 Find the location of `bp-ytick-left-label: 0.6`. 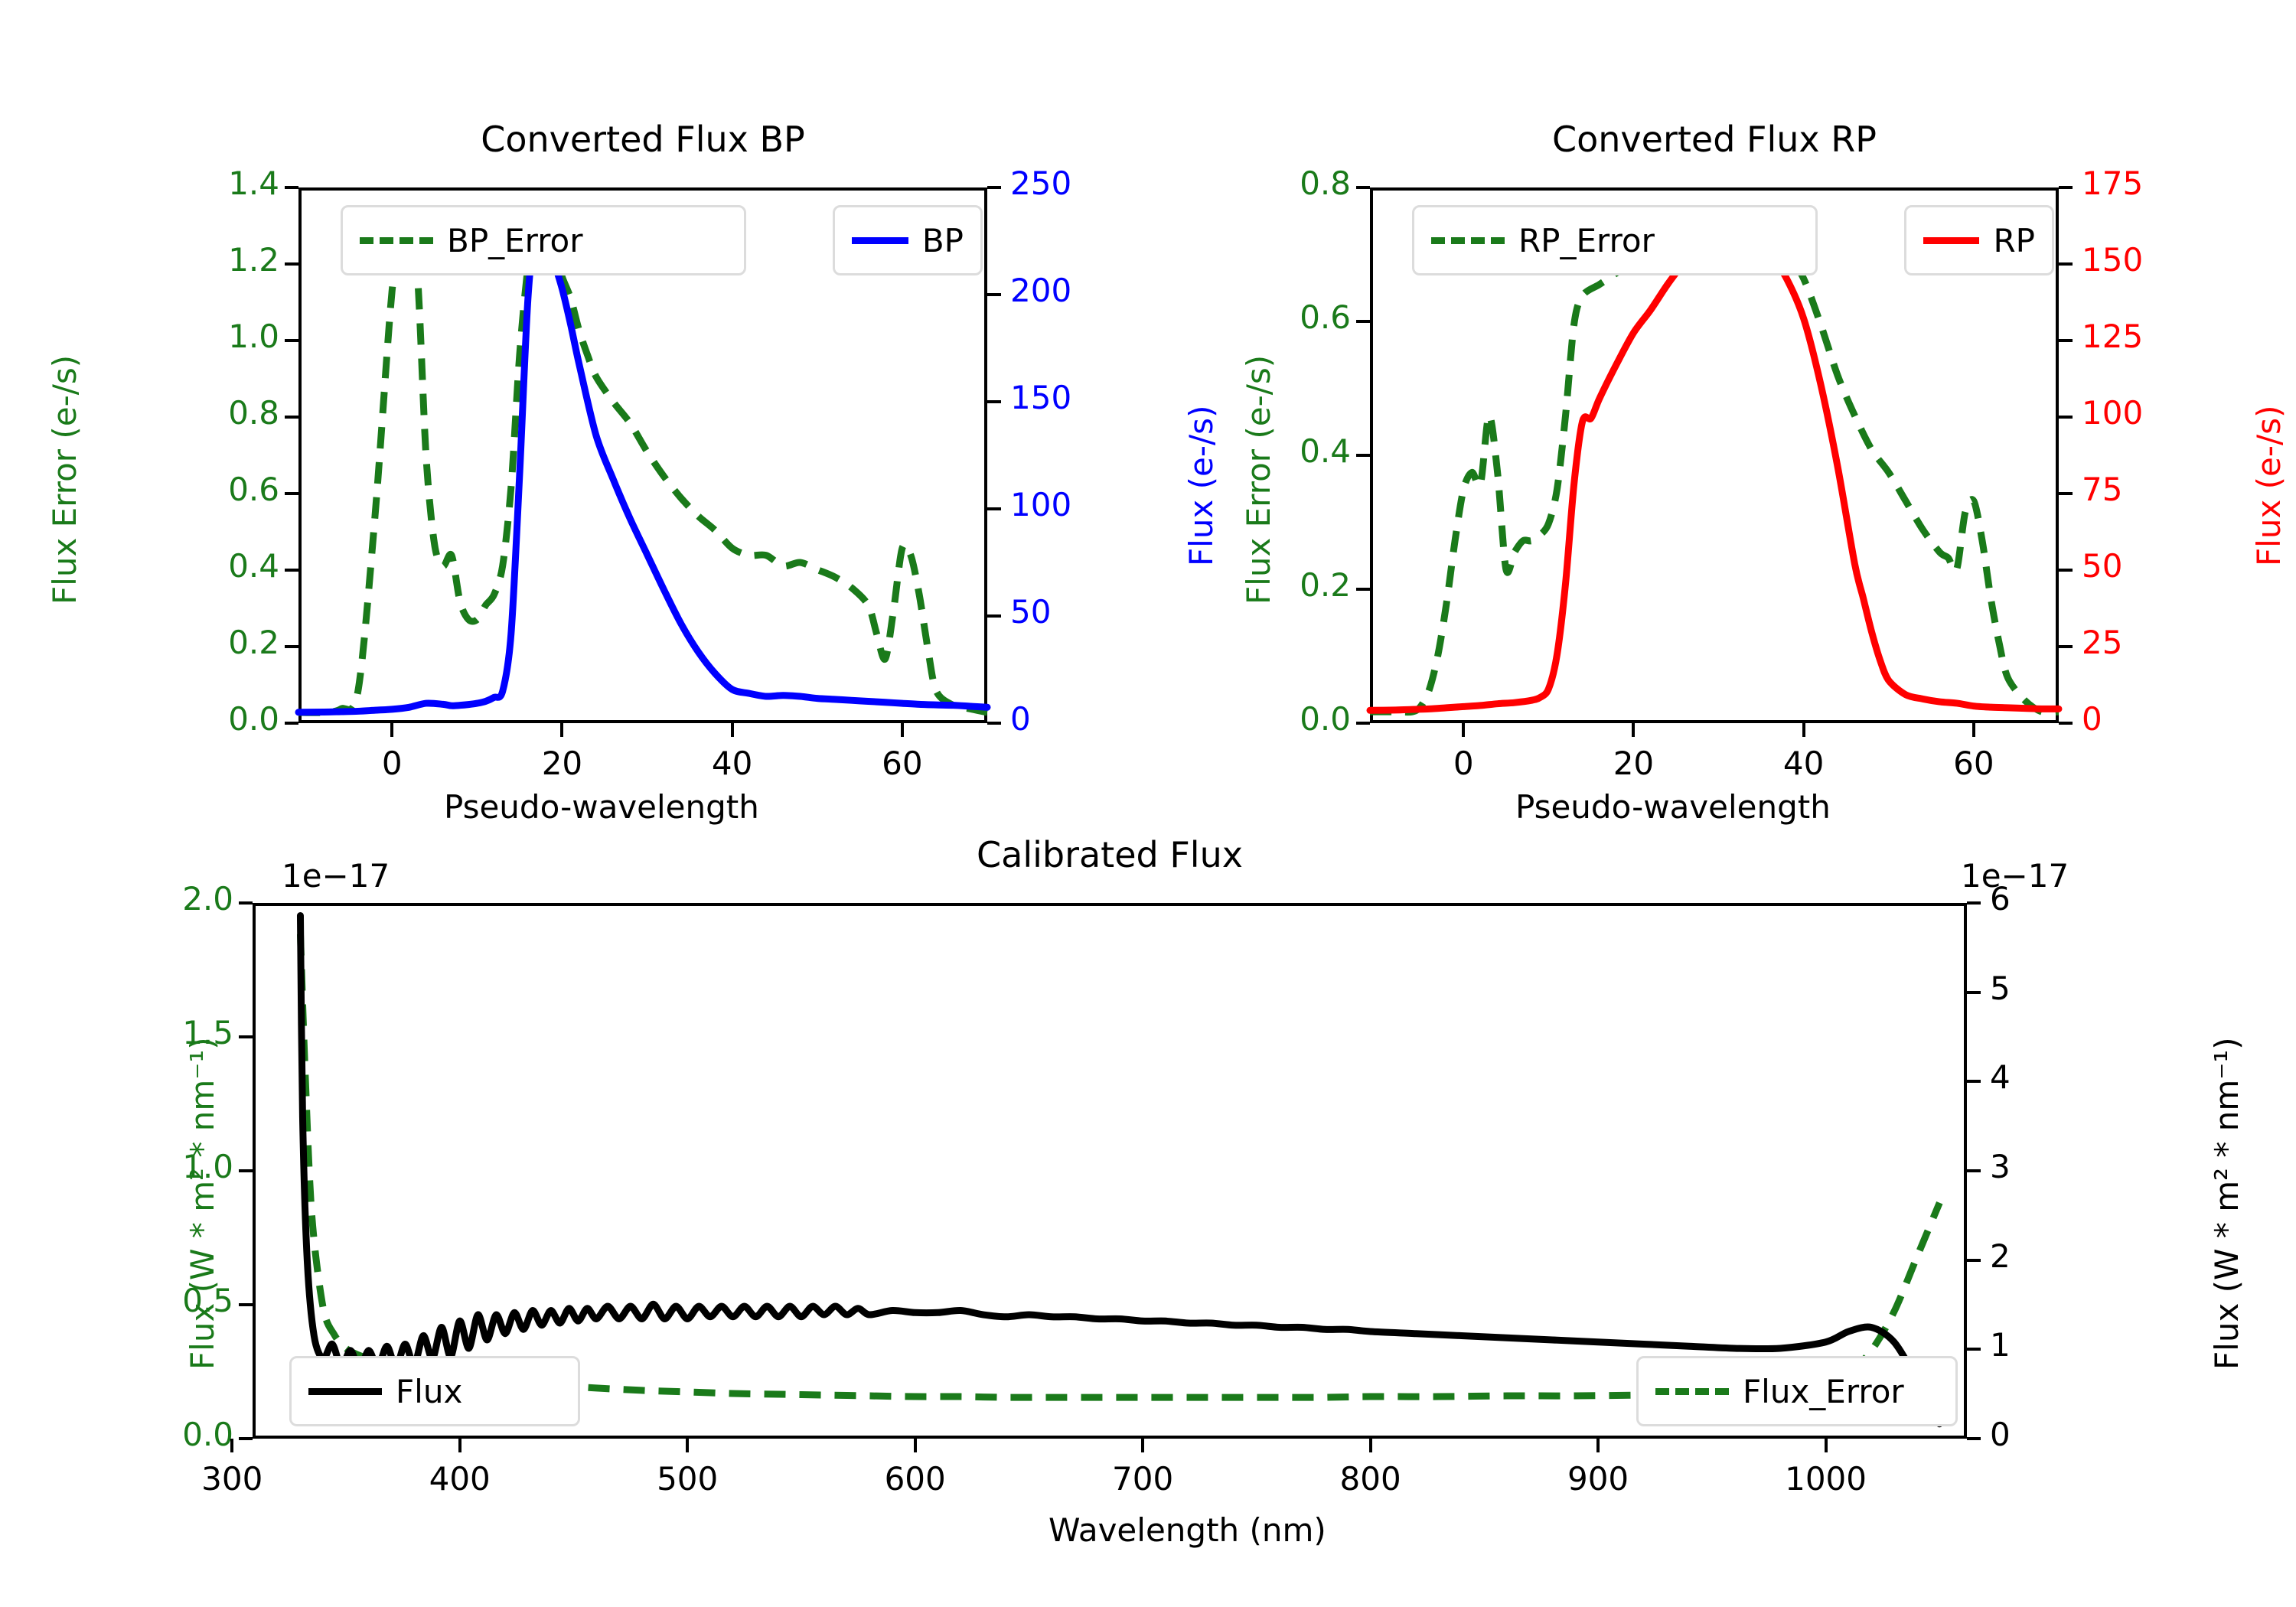

bp-ytick-left-label: 0.6 is located at coordinates (253, 489).